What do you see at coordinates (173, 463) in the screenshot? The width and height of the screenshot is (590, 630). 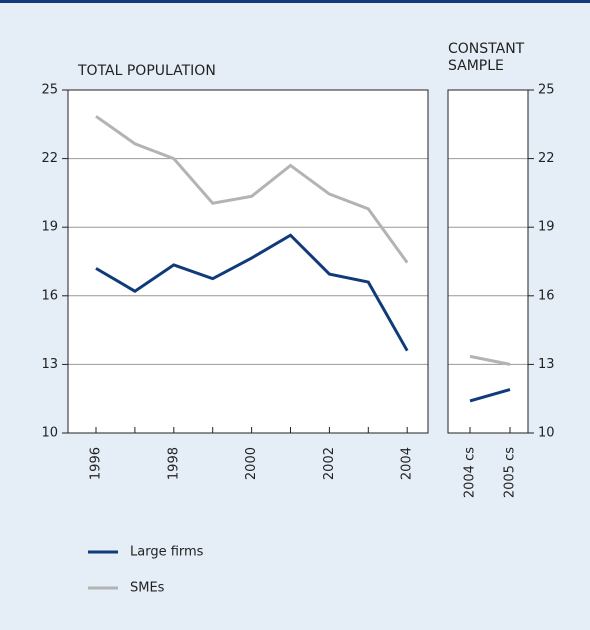 I see `x-tick-label: 1998` at bounding box center [173, 463].